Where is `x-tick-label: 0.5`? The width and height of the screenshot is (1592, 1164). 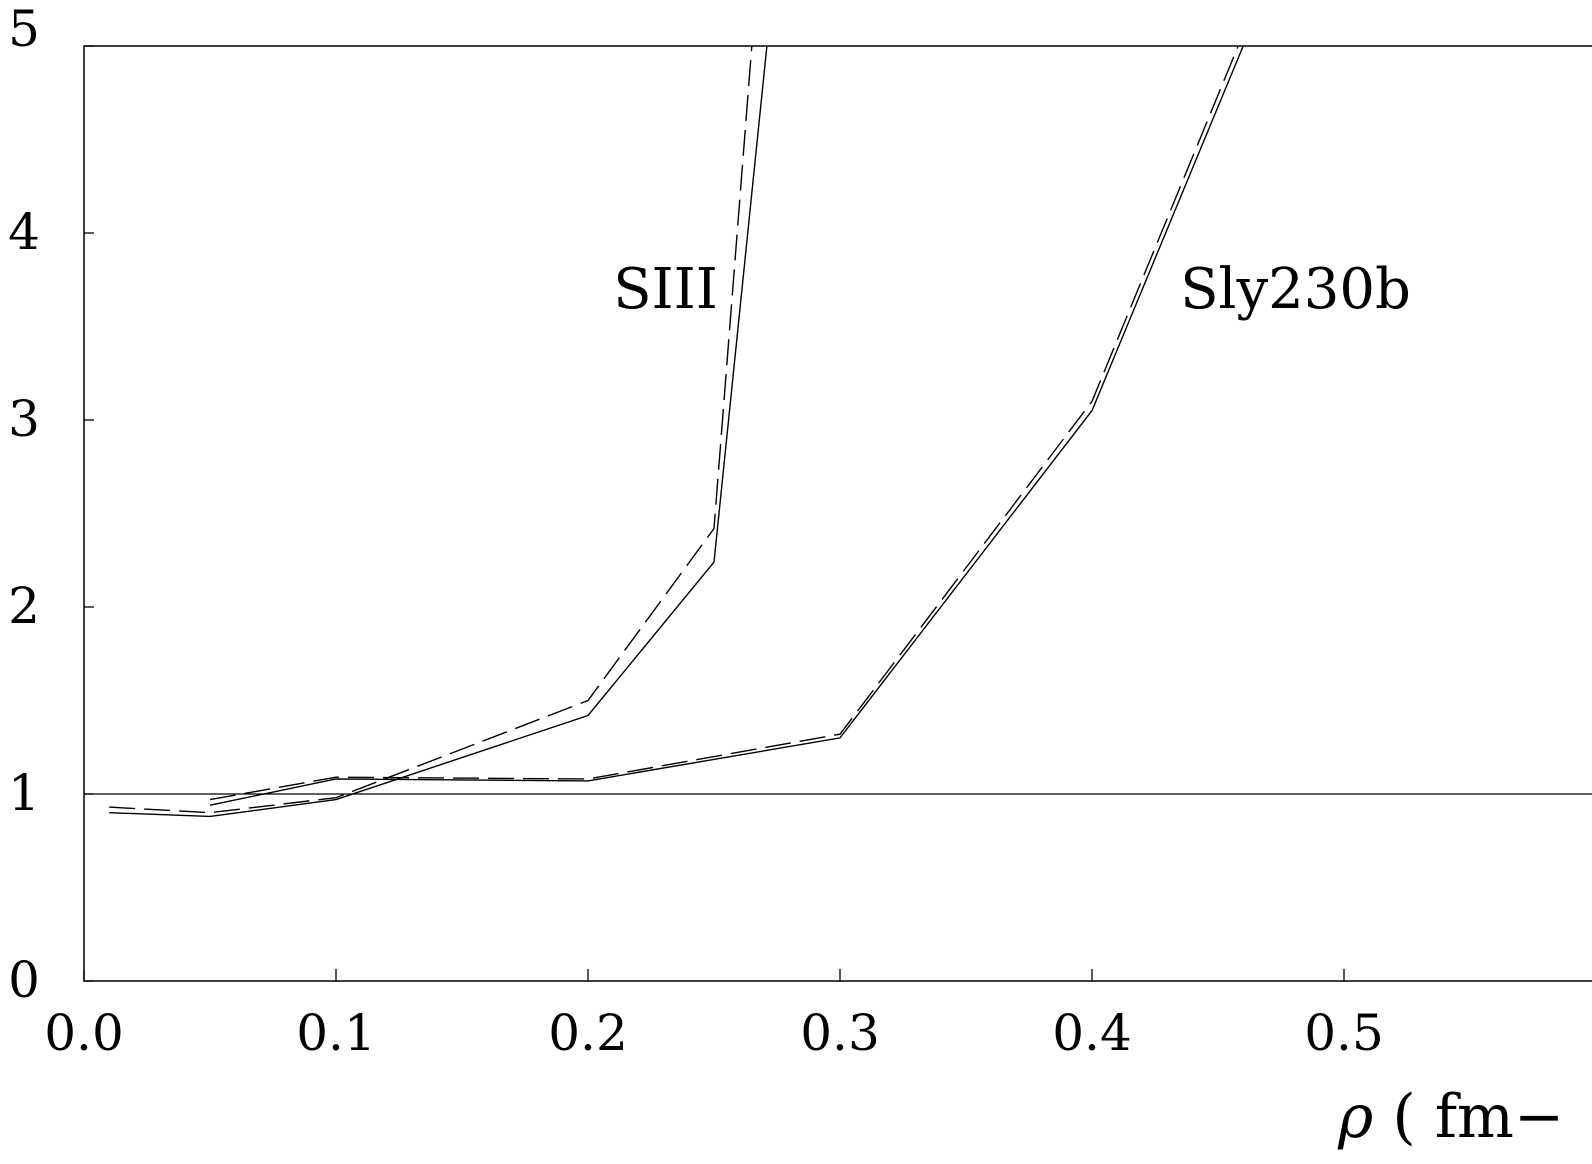
x-tick-label: 0.5 is located at coordinates (1344, 1033).